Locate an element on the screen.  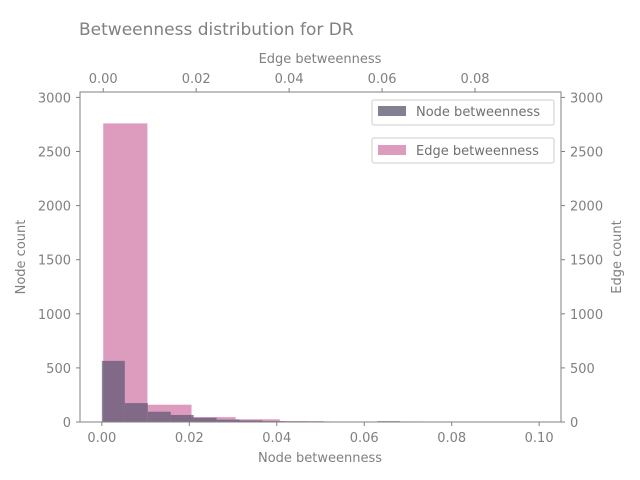
left-tick-label: 0 is located at coordinates (67, 423).